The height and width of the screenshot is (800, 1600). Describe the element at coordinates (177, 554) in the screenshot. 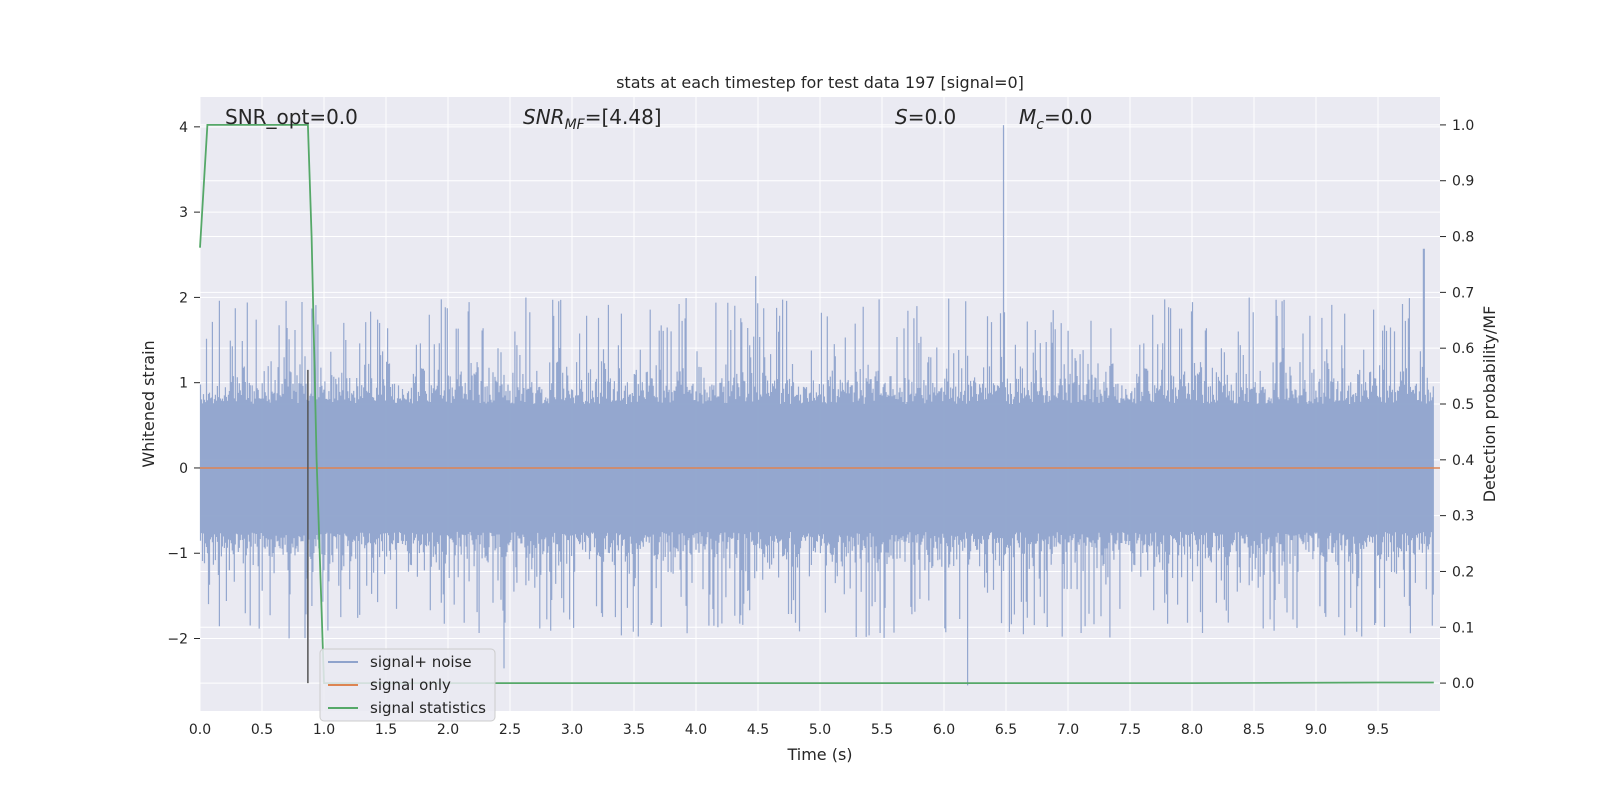

I see `y-tick-label-left: −1` at that location.